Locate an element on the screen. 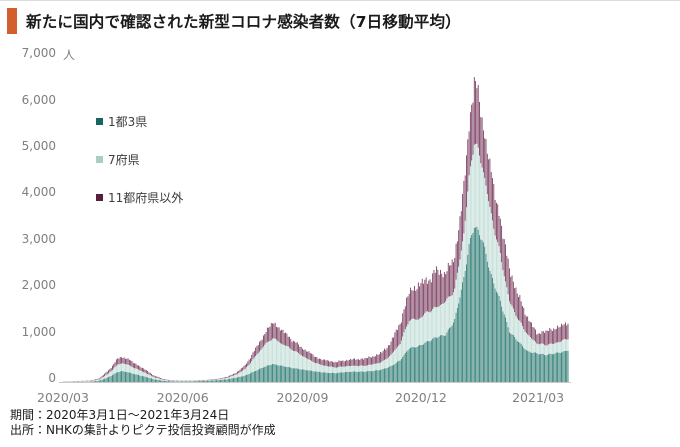 Image resolution: width=680 pixels, height=447 pixels. legend-label: 11都府県以外 is located at coordinates (146, 197).